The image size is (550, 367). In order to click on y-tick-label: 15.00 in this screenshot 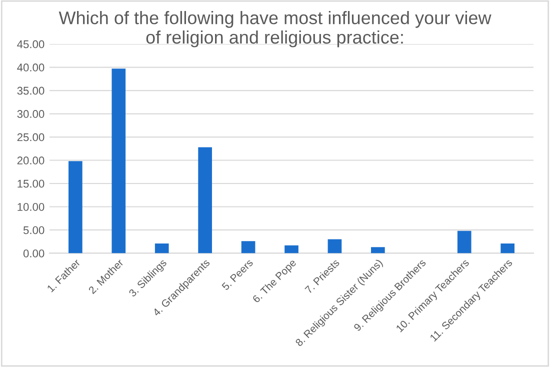, I will do `click(31, 184)`.